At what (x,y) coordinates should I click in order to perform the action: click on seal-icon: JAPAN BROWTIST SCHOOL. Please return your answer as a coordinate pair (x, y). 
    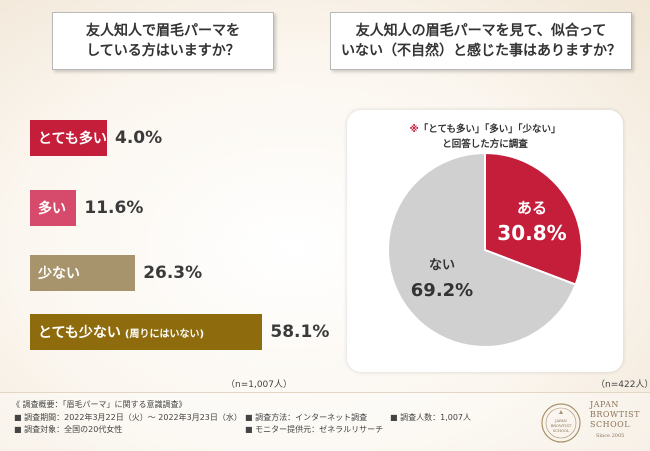
    Looking at the image, I should click on (561, 423).